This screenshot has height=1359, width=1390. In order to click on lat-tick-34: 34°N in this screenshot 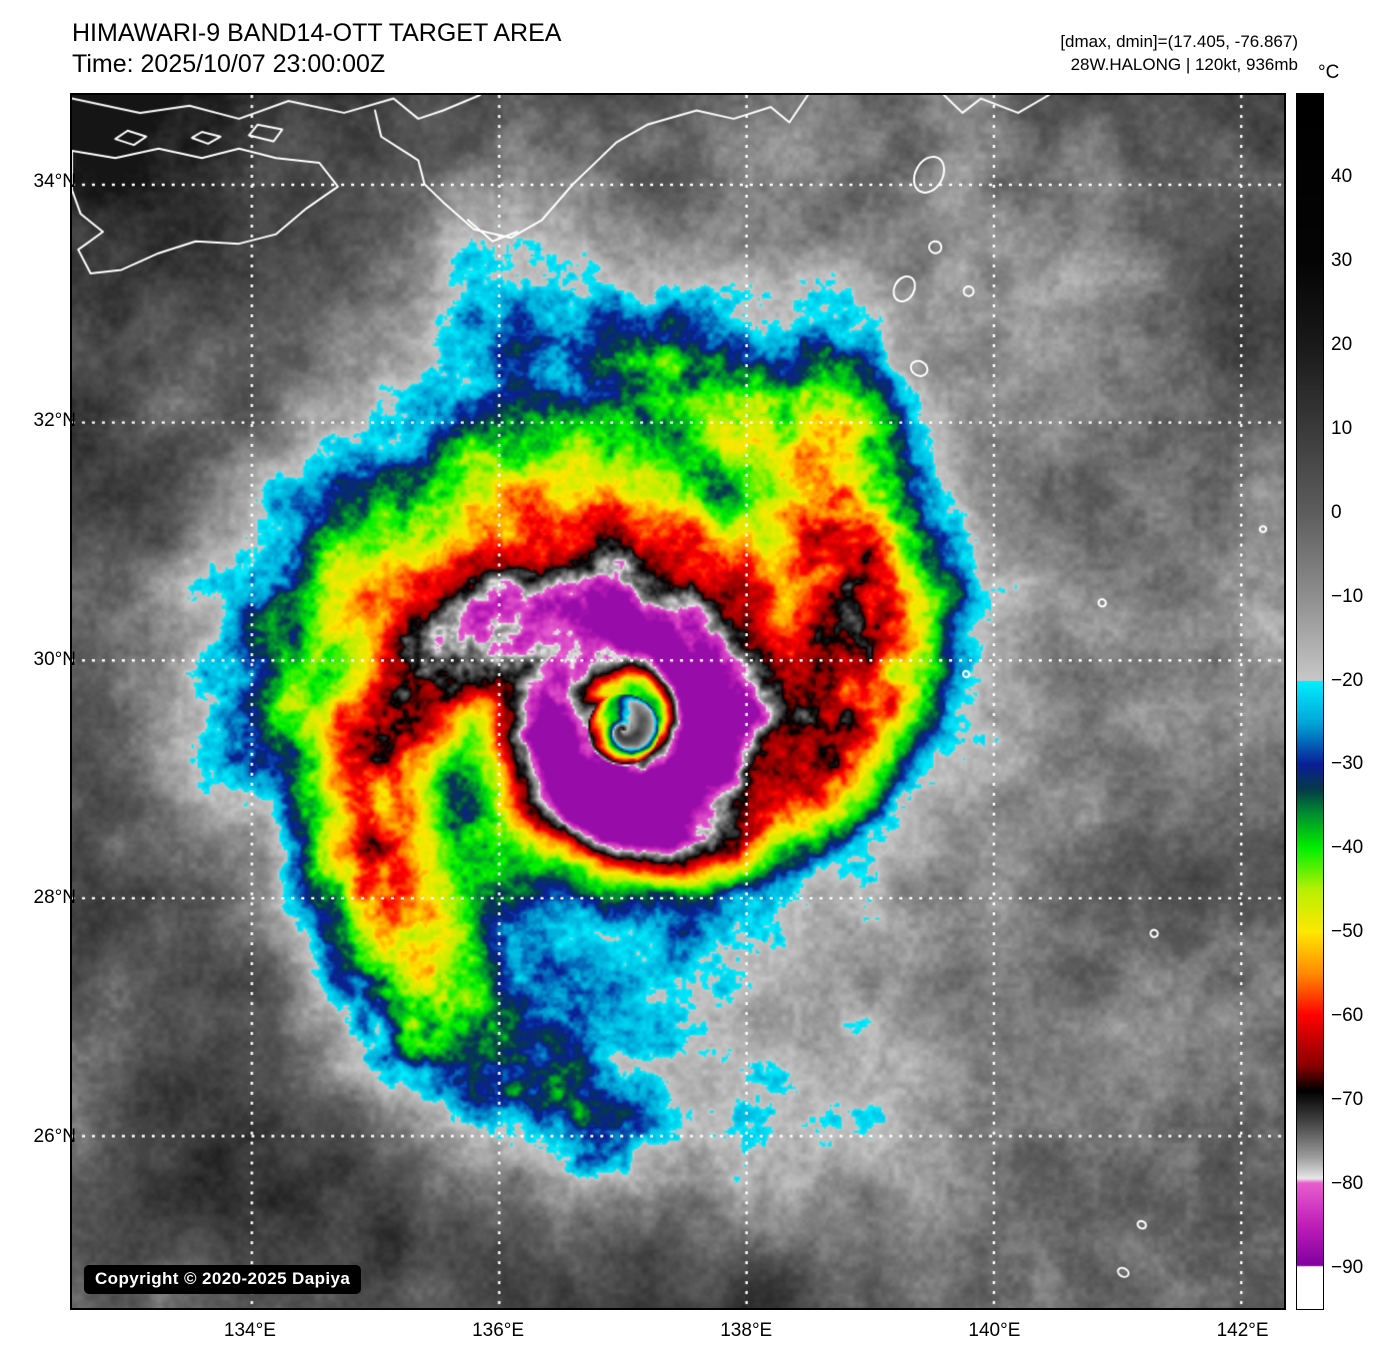, I will do `click(54, 182)`.